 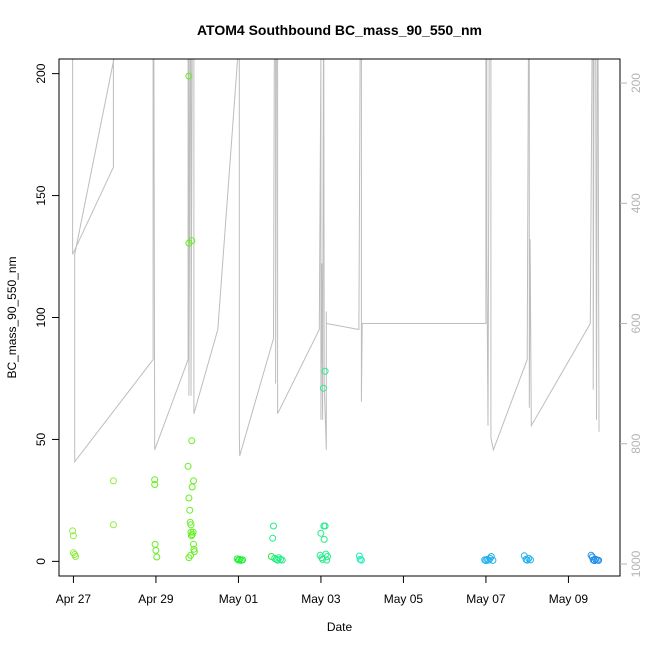 What do you see at coordinates (569, 599) in the screenshot?
I see `x-tick-label: May 09` at bounding box center [569, 599].